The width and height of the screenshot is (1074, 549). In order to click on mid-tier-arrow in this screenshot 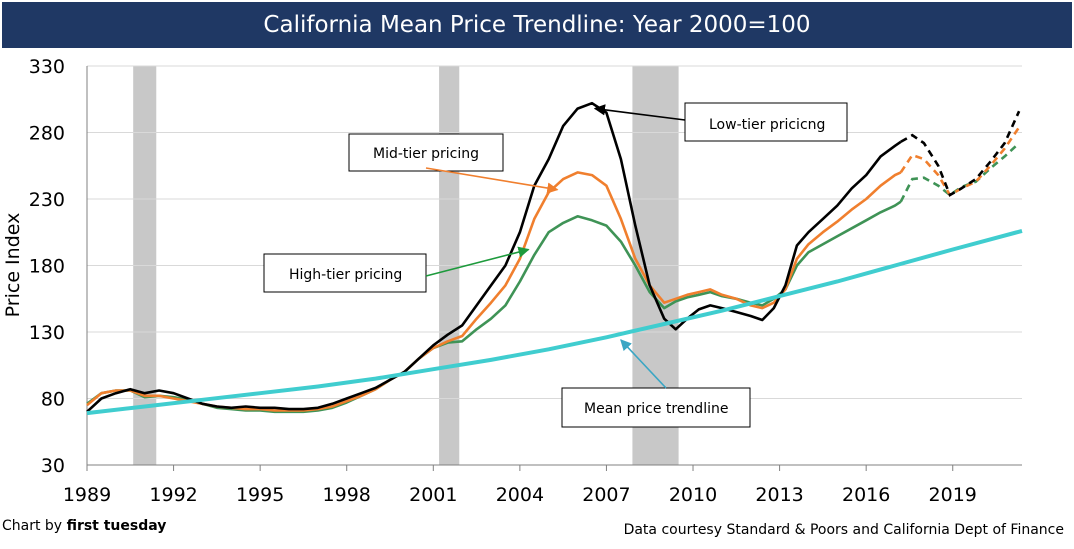, I will do `click(492, 180)`.